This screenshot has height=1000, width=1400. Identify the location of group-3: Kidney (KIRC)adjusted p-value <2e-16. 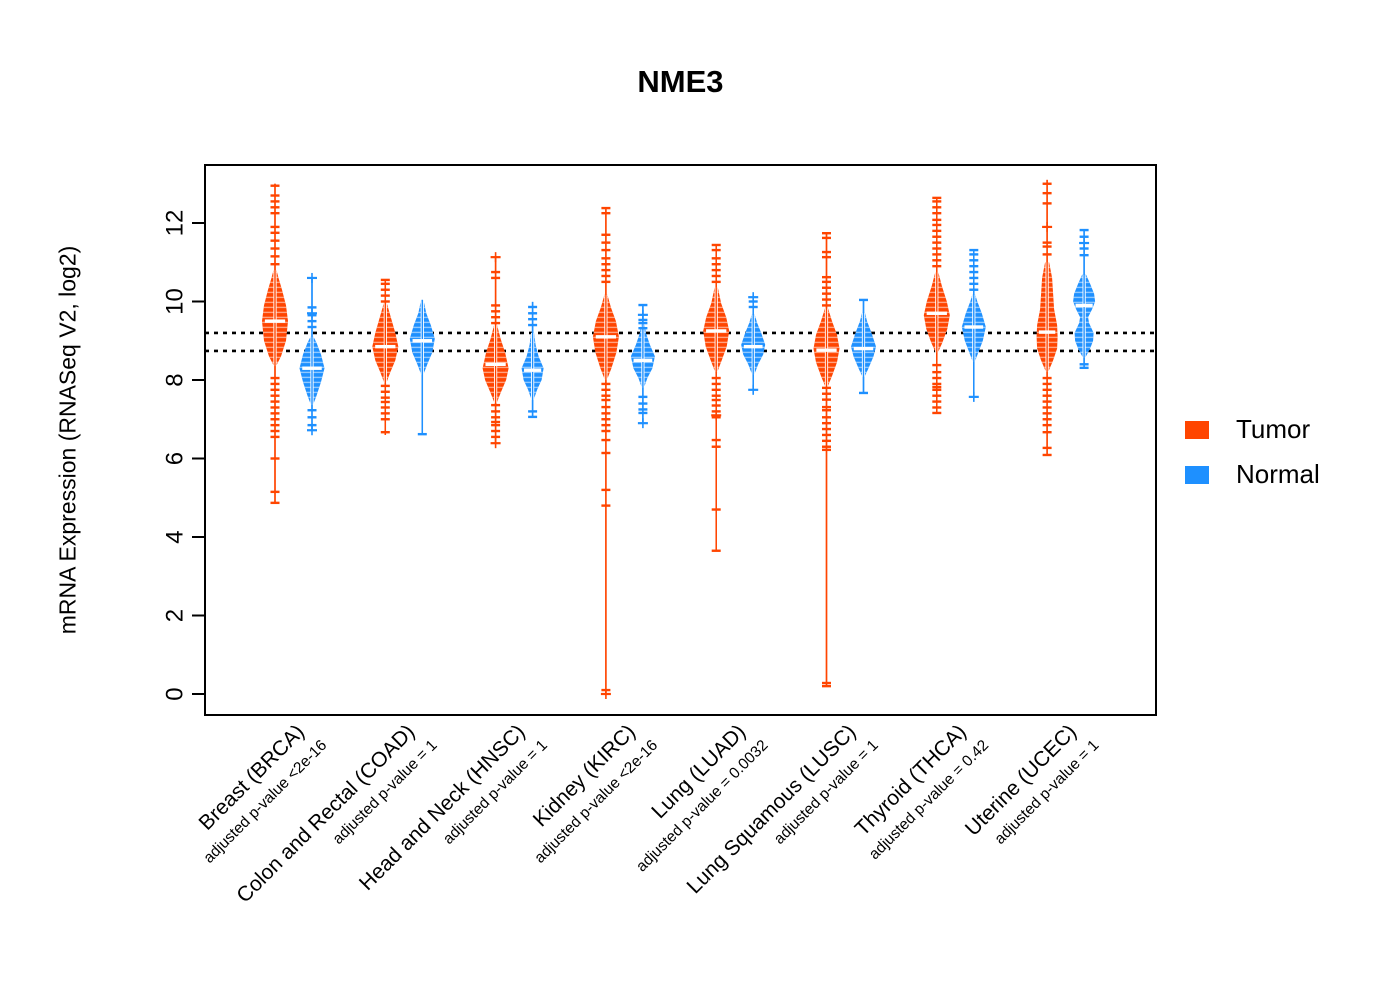
(595, 536).